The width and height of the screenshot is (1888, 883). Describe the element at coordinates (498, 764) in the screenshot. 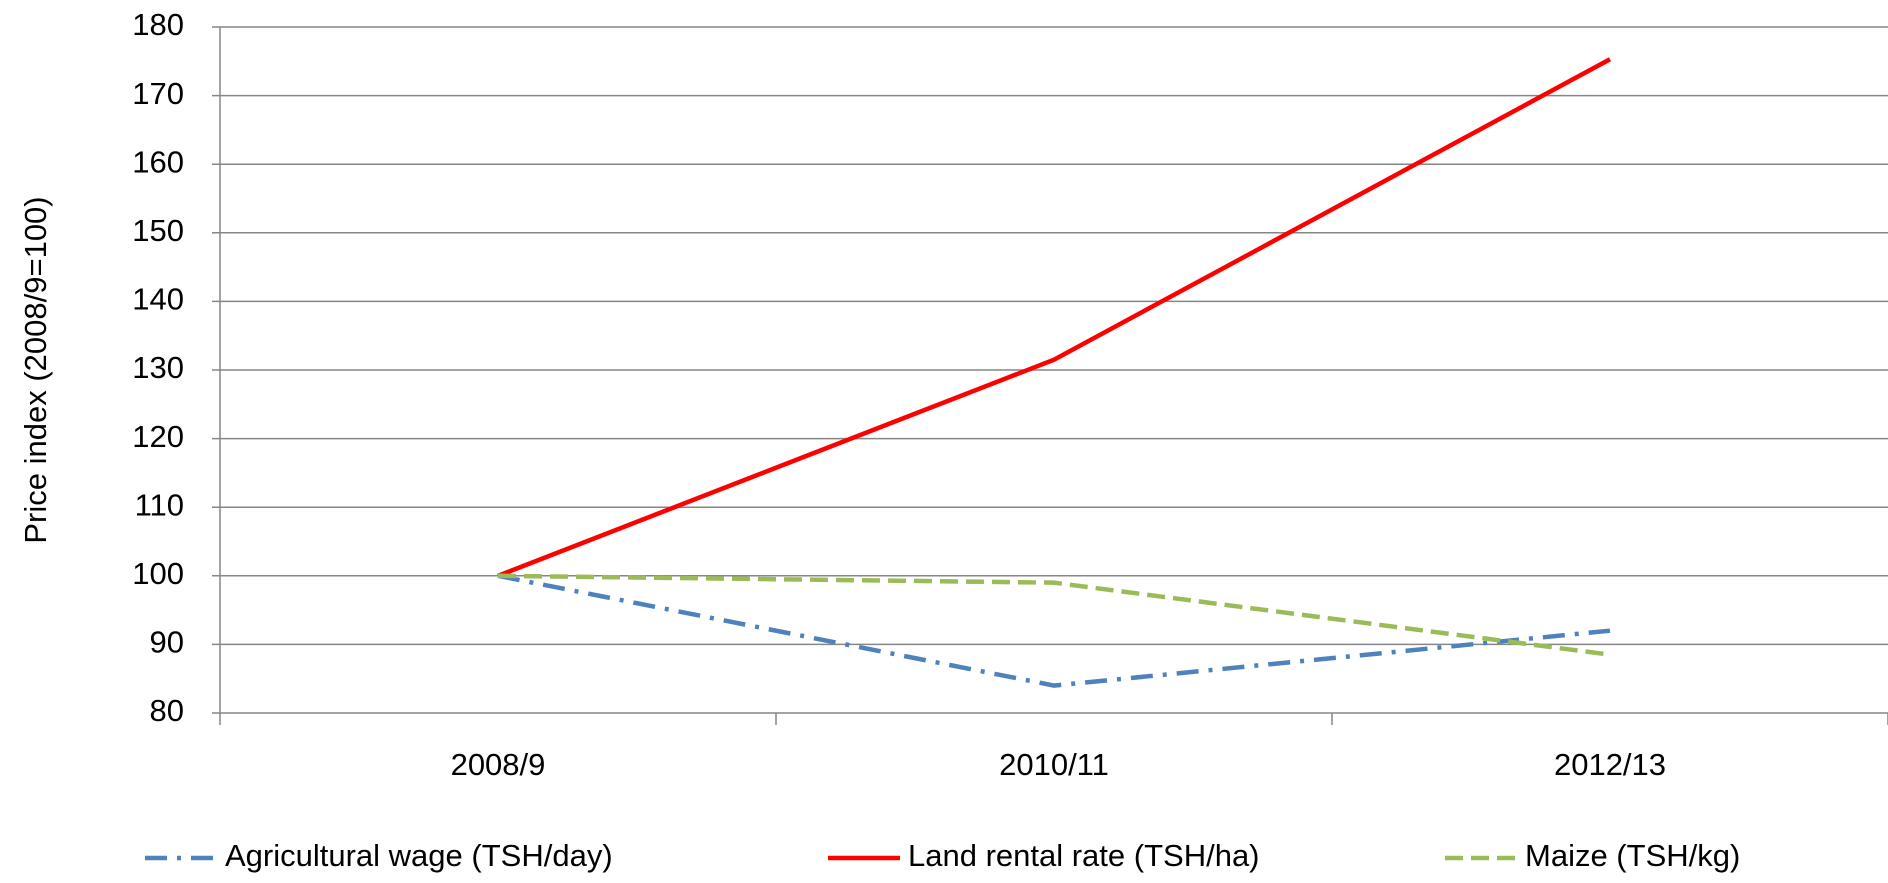

I see `x-tick-label: 2008/9` at that location.